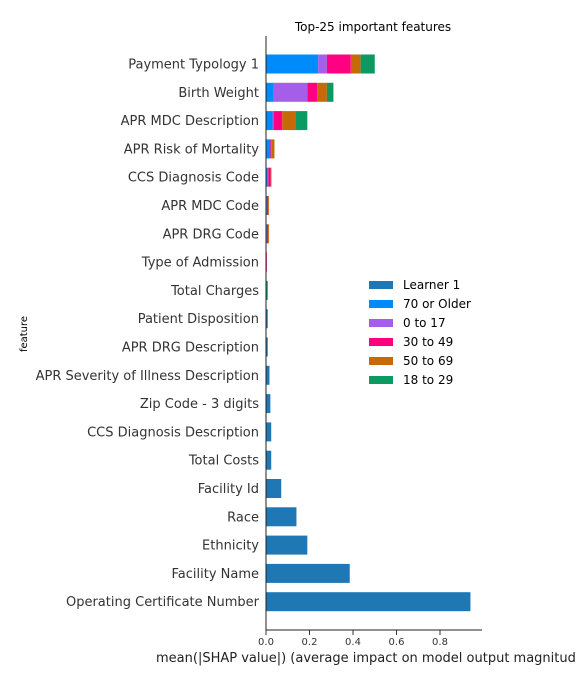 Image resolution: width=576 pixels, height=684 pixels. What do you see at coordinates (24, 334) in the screenshot?
I see `y-axis-label: feature` at bounding box center [24, 334].